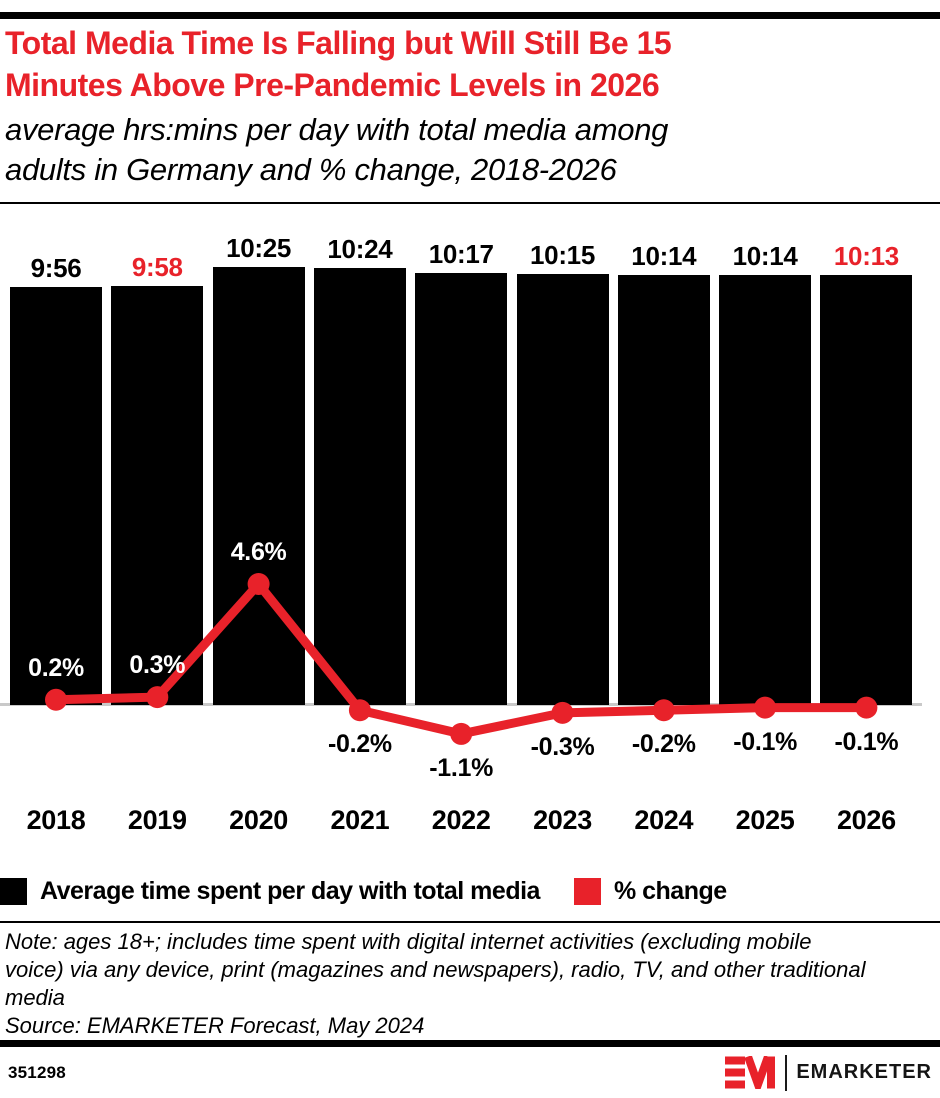  Describe the element at coordinates (56, 820) in the screenshot. I see `year-label-2018: 2018` at that location.